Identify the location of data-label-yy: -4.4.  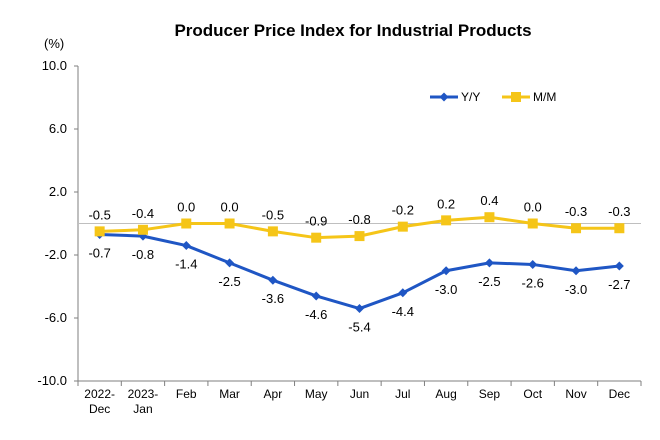
(403, 311).